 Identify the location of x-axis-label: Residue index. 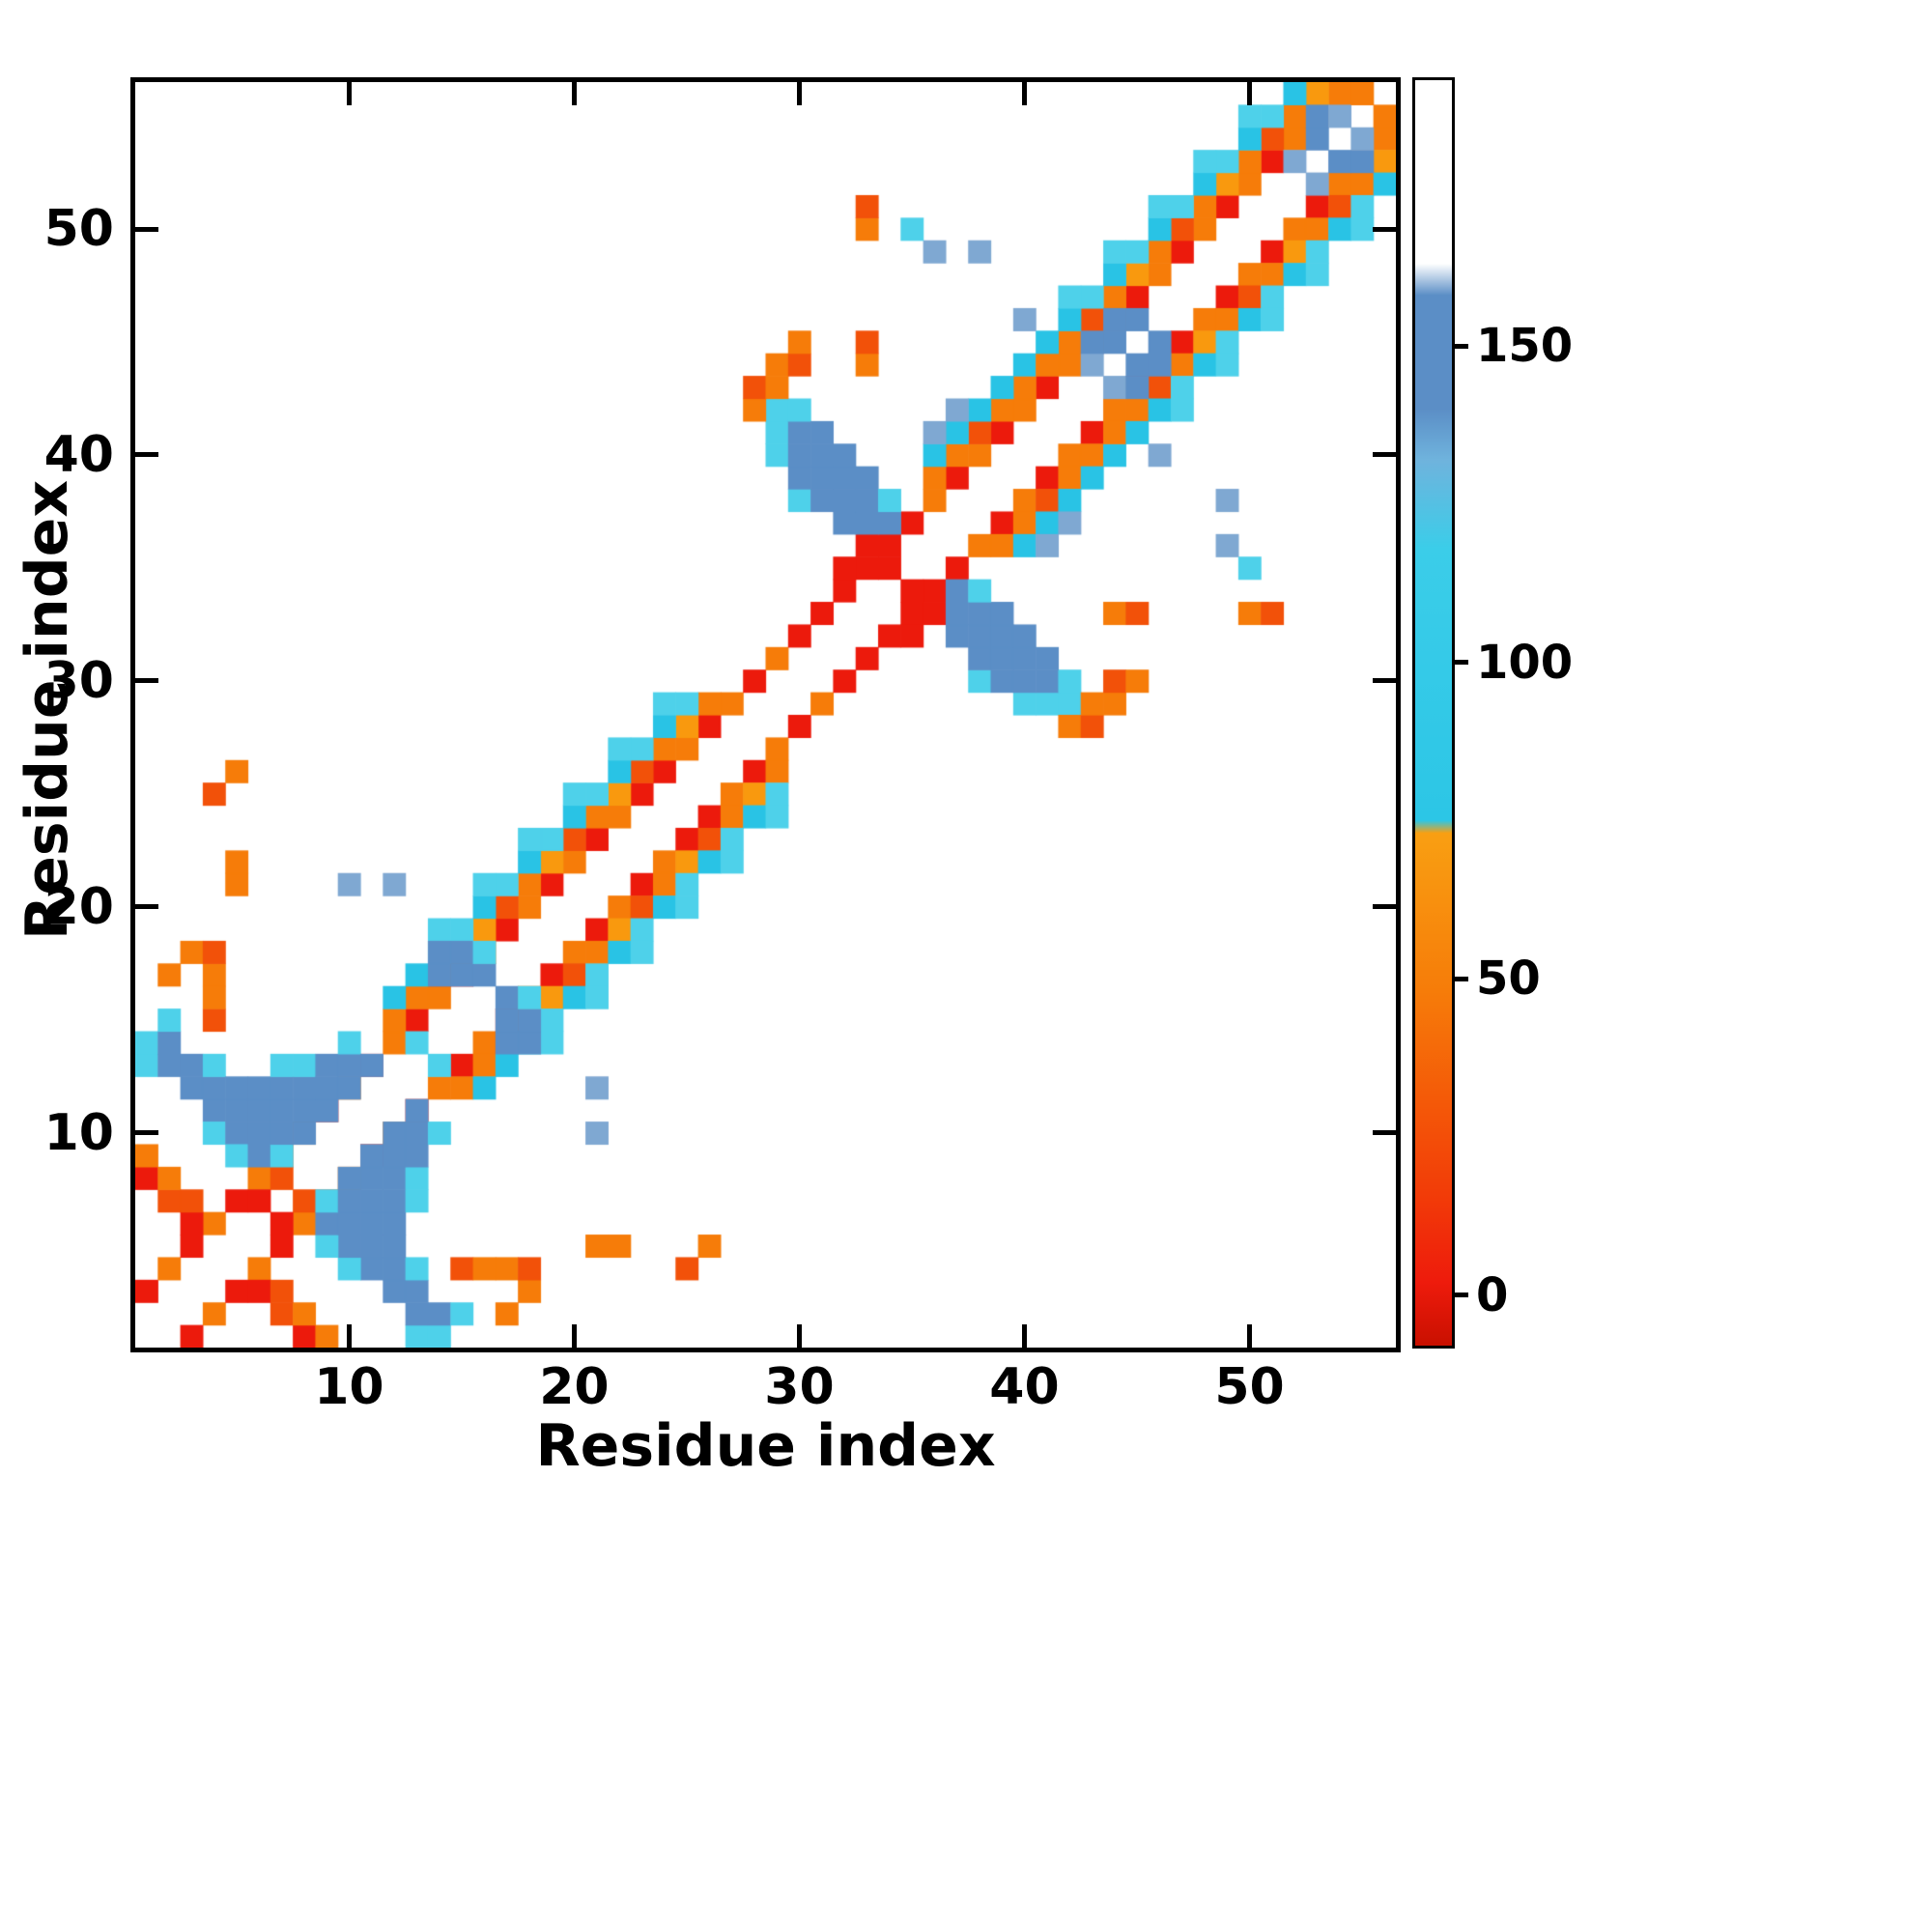
(765, 1446).